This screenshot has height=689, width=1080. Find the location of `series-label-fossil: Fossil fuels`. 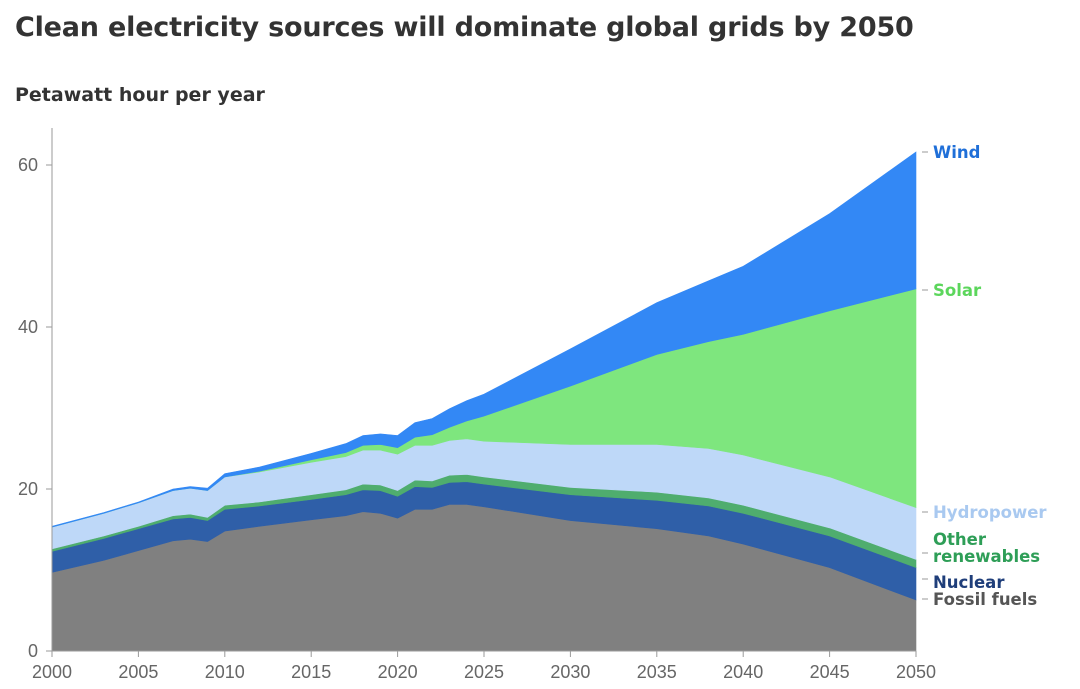

series-label-fossil: Fossil fuels is located at coordinates (985, 599).